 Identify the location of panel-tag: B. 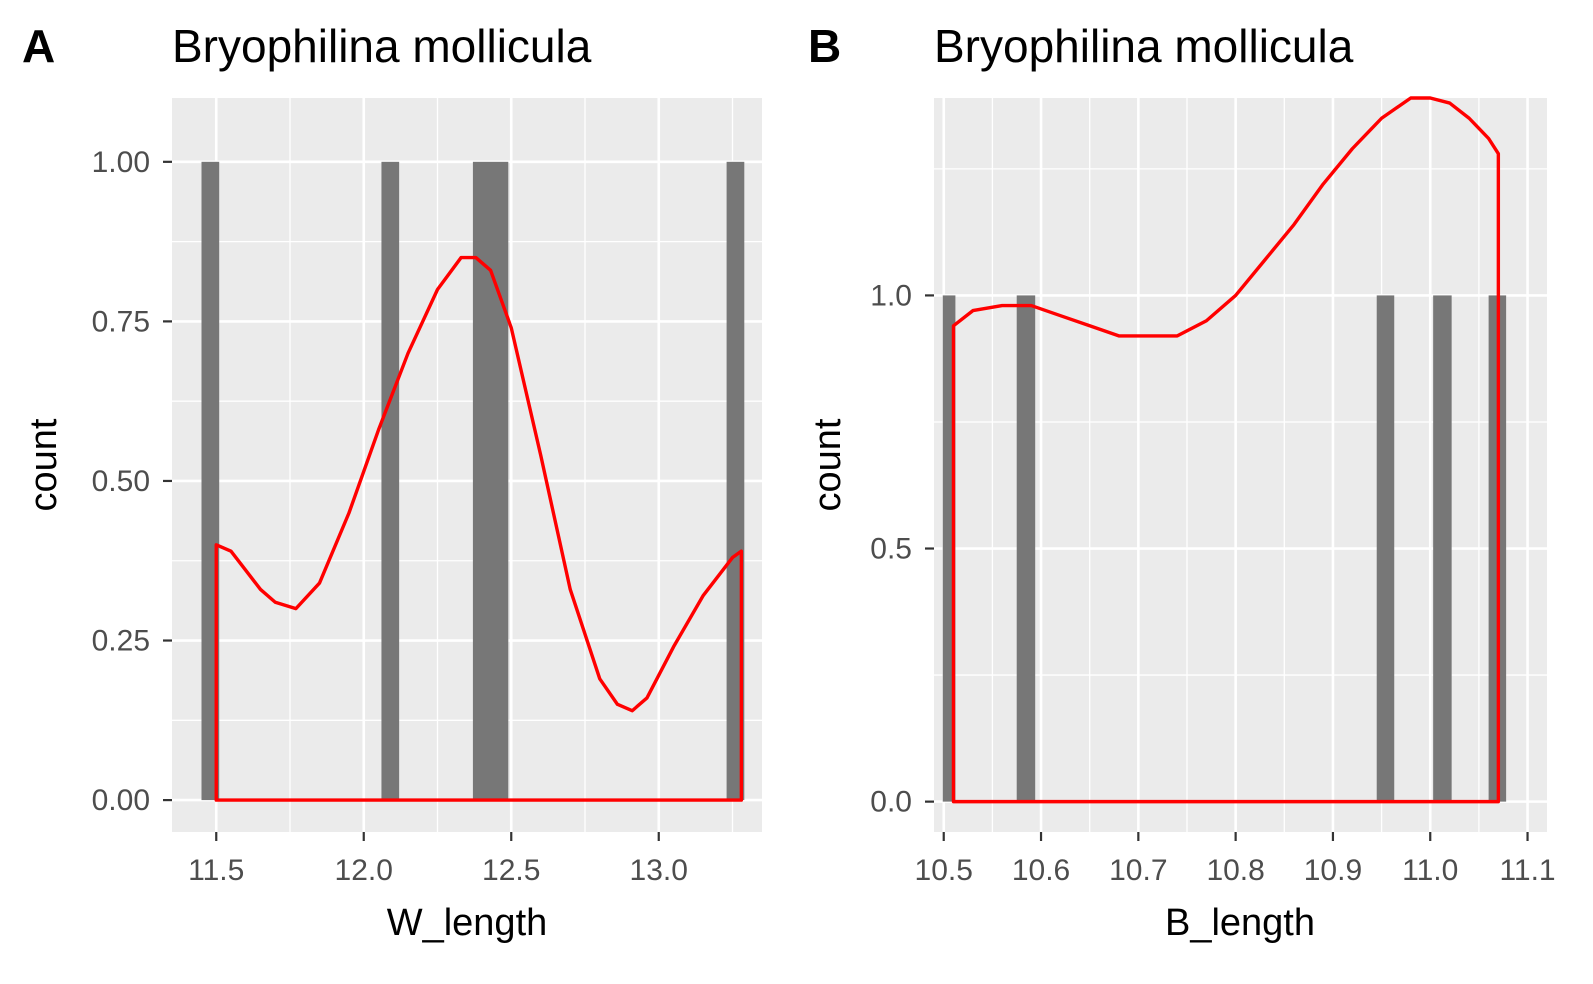
(824, 46).